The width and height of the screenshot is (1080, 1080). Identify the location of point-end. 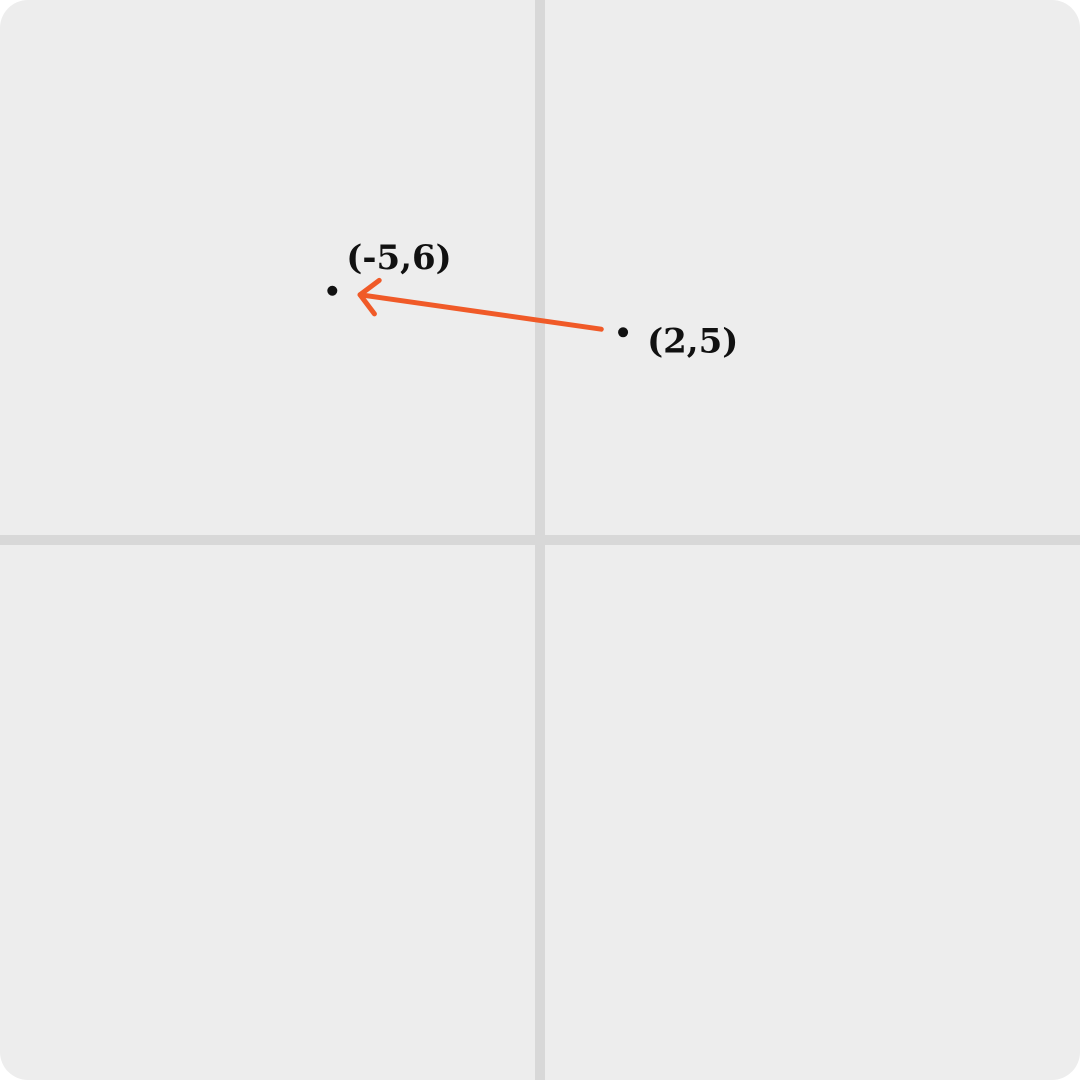
(332, 290).